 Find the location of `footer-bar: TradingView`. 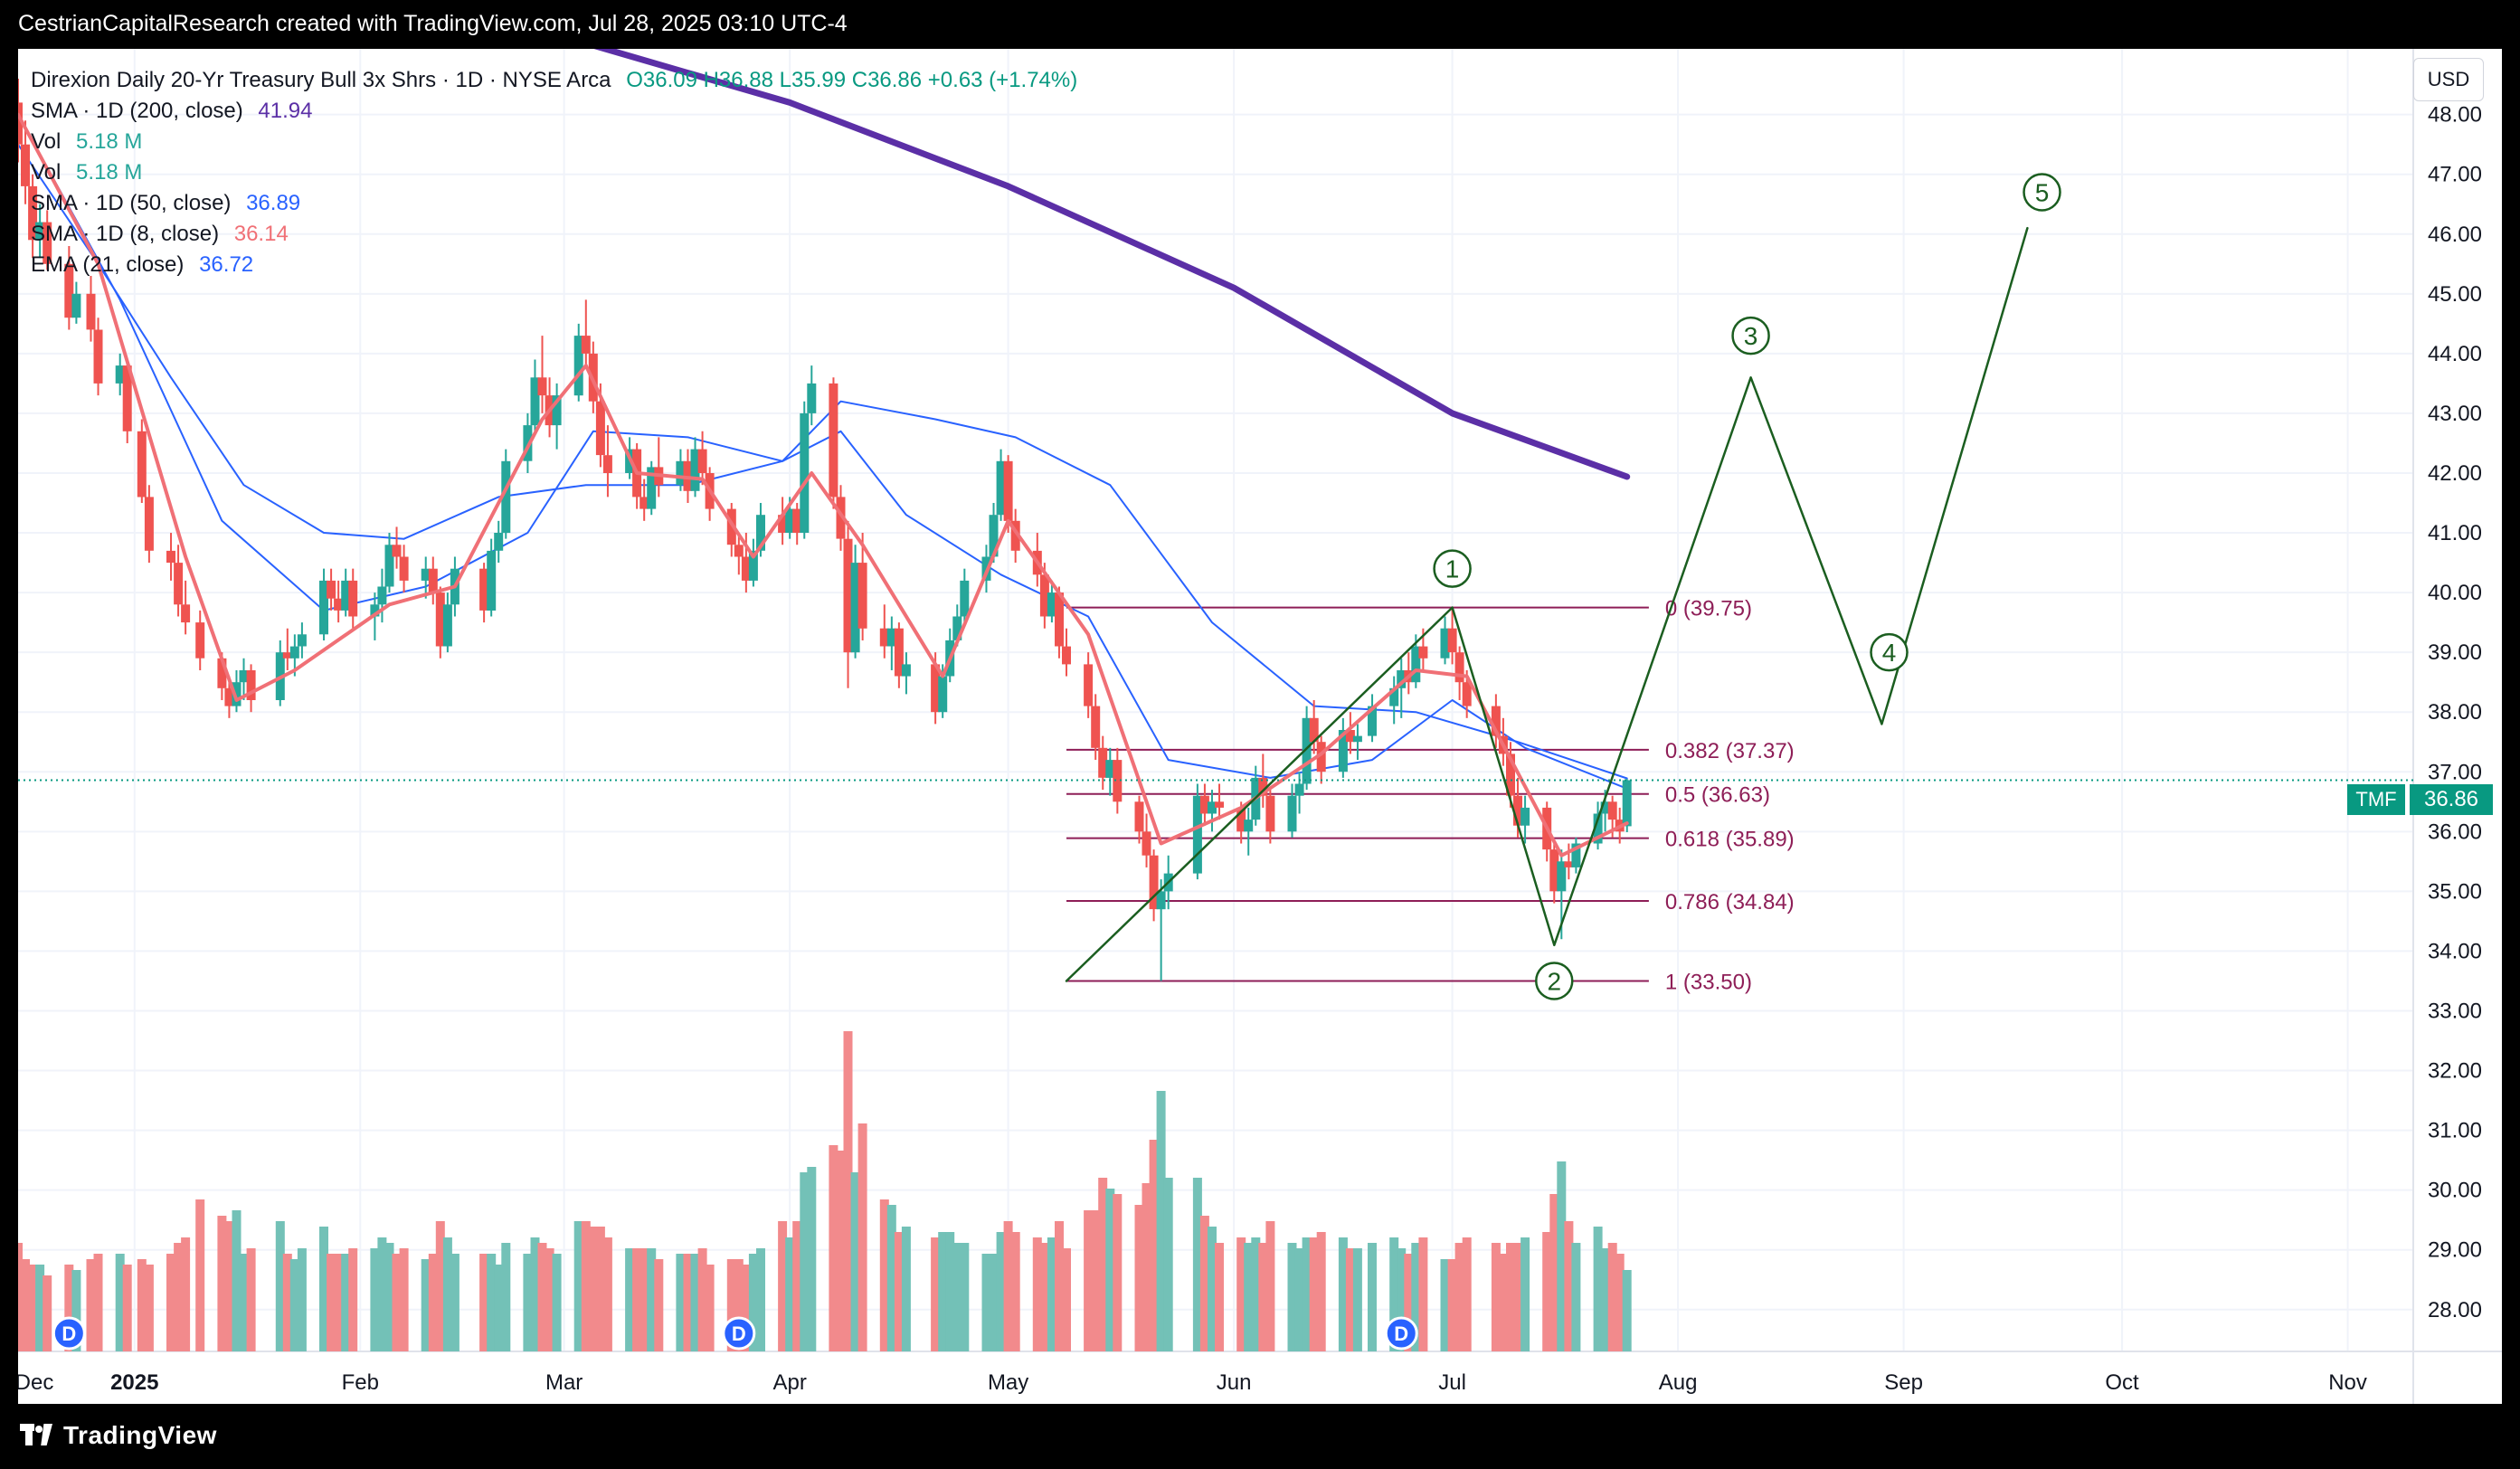

footer-bar: TradingView is located at coordinates (1260, 1437).